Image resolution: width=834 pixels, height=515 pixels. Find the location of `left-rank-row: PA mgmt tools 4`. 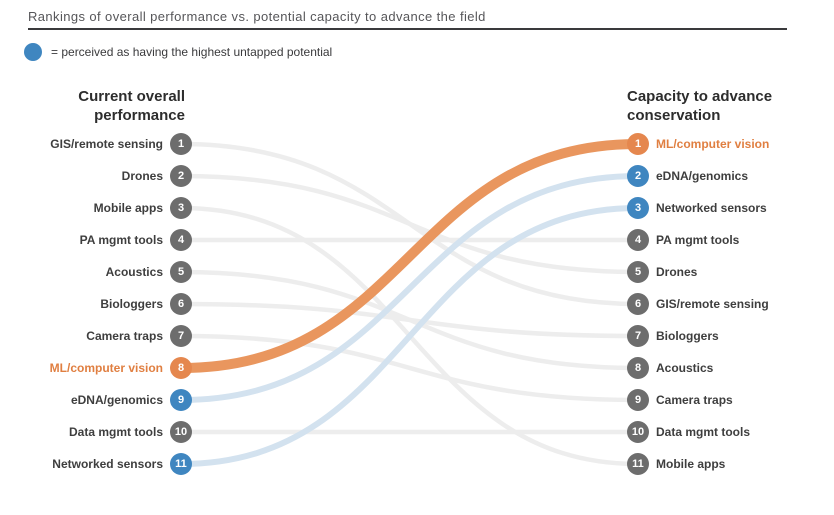

left-rank-row: PA mgmt tools 4 is located at coordinates (96, 240).